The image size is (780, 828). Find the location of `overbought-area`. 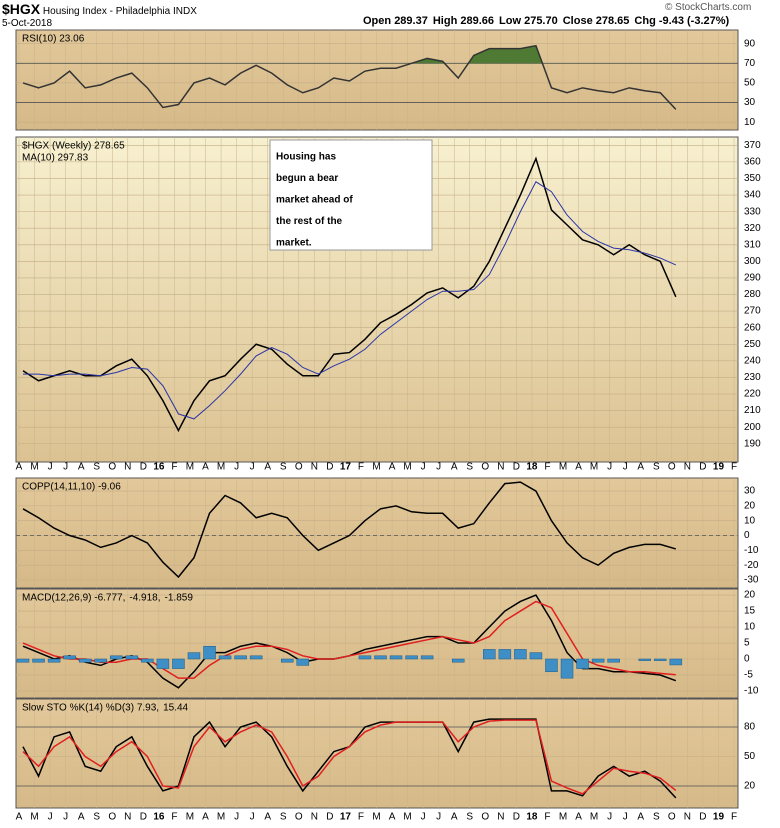

overbought-area is located at coordinates (349, 54).